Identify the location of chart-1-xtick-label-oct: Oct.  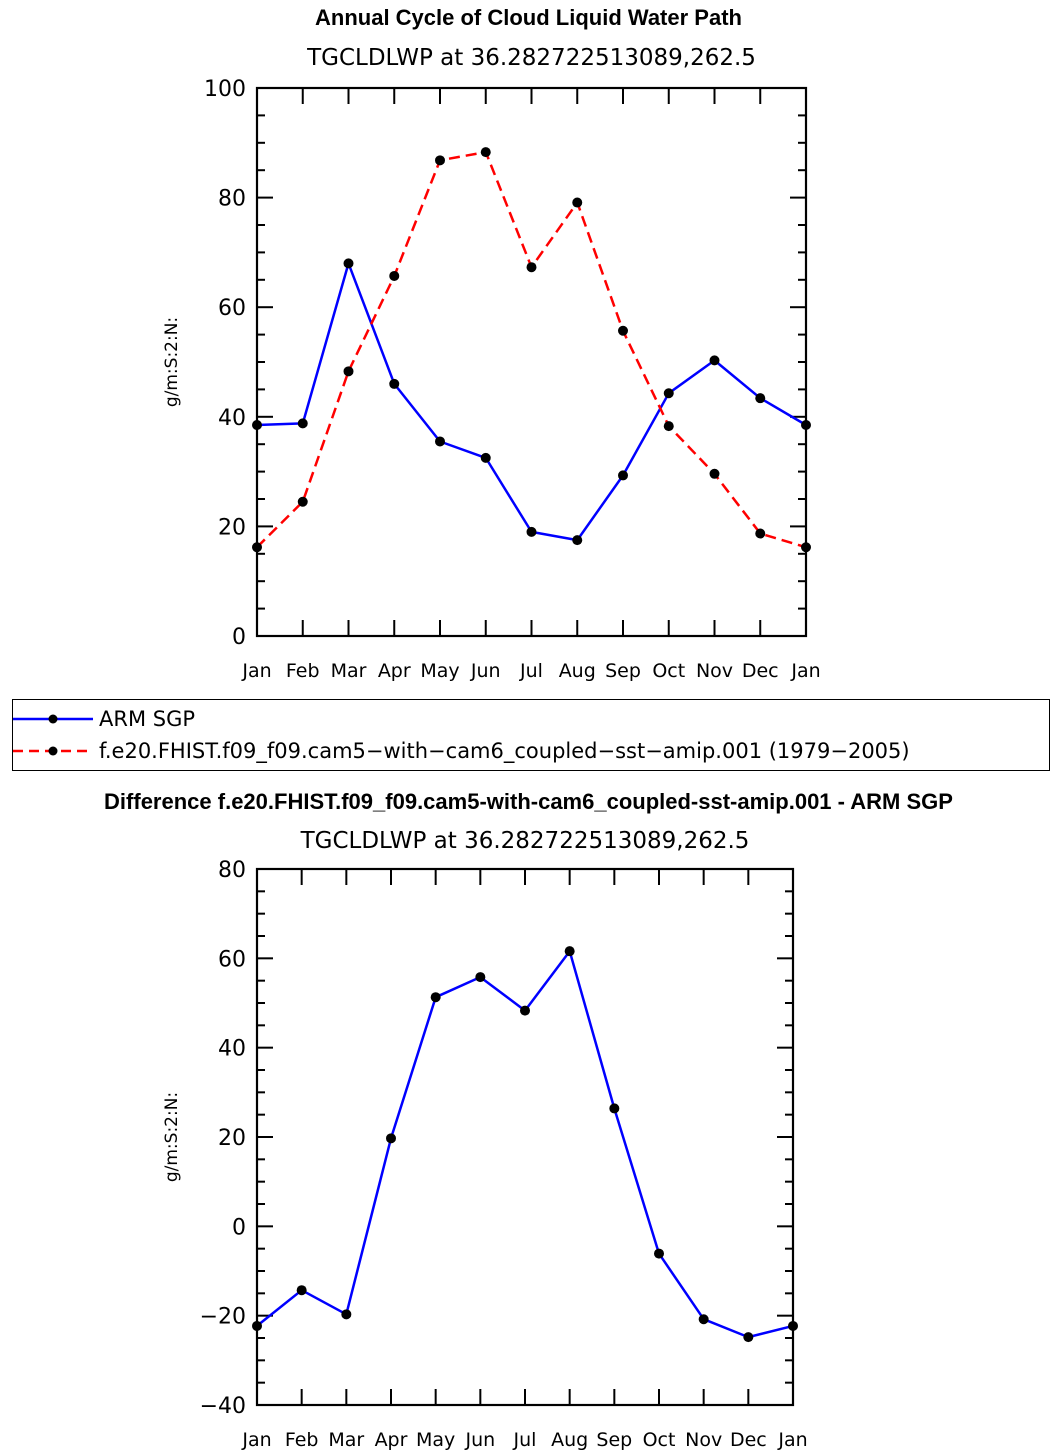
(668, 671).